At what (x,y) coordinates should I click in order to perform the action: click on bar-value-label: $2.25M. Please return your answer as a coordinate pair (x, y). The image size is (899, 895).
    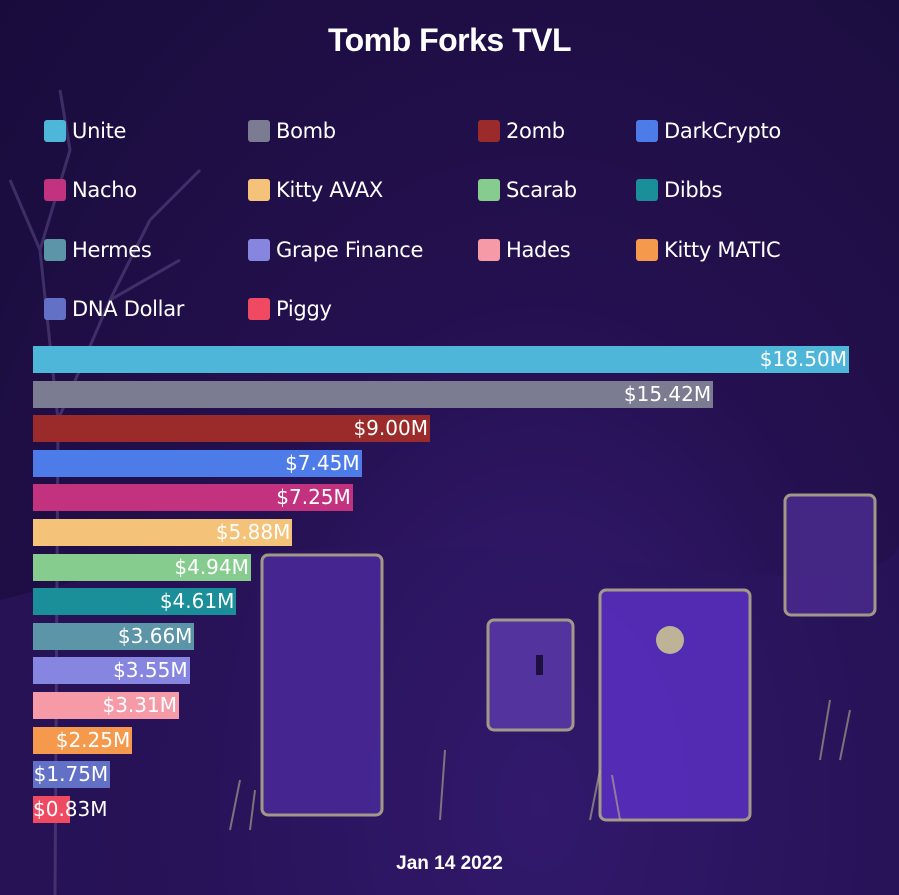
    Looking at the image, I should click on (93, 739).